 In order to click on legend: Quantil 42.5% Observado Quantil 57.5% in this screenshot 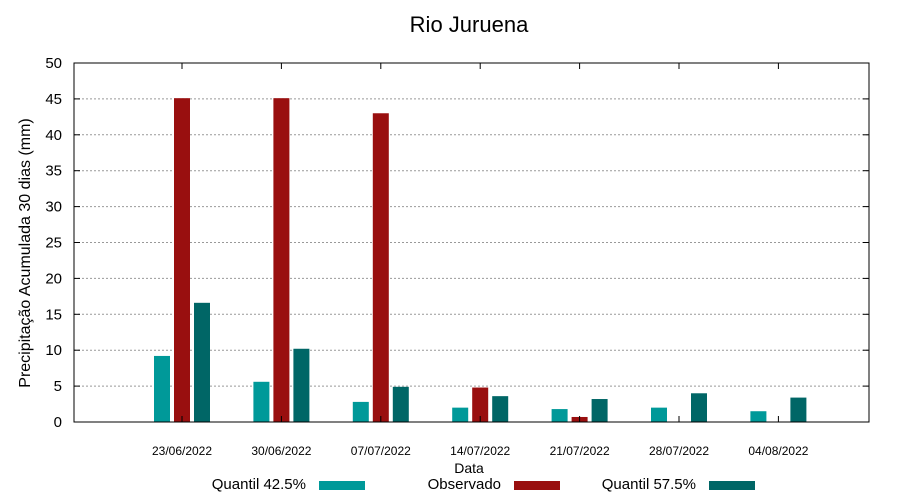, I will do `click(483, 484)`.